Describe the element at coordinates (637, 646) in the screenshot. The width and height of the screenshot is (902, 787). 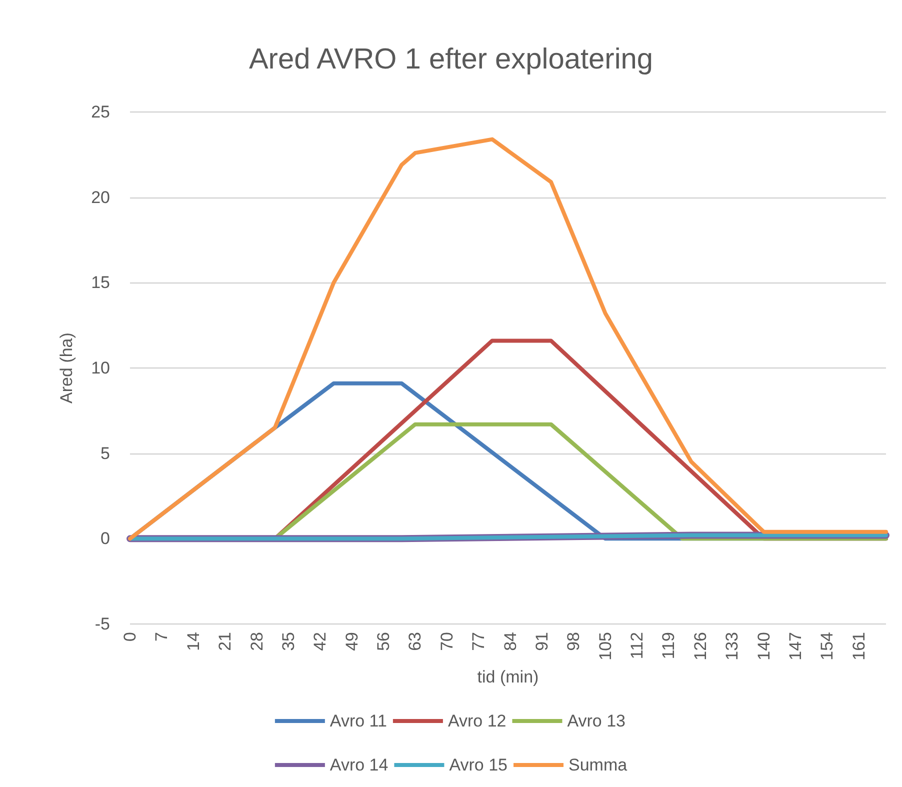
I see `x-tick-label: 112` at that location.